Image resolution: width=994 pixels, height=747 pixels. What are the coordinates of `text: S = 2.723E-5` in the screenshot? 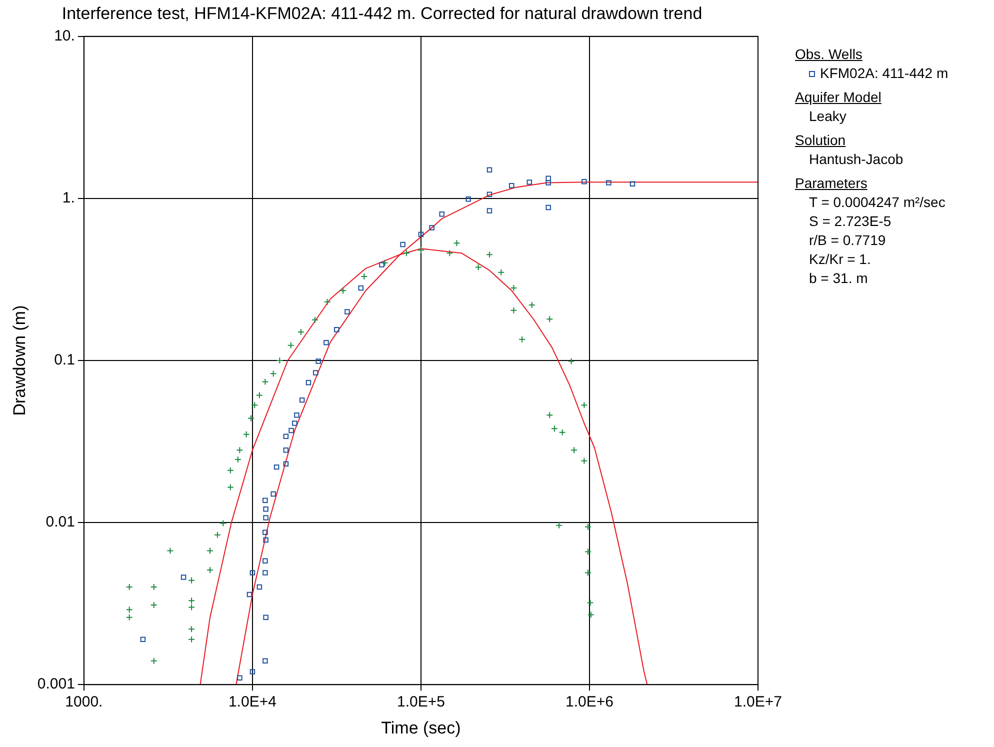 It's located at (850, 221).